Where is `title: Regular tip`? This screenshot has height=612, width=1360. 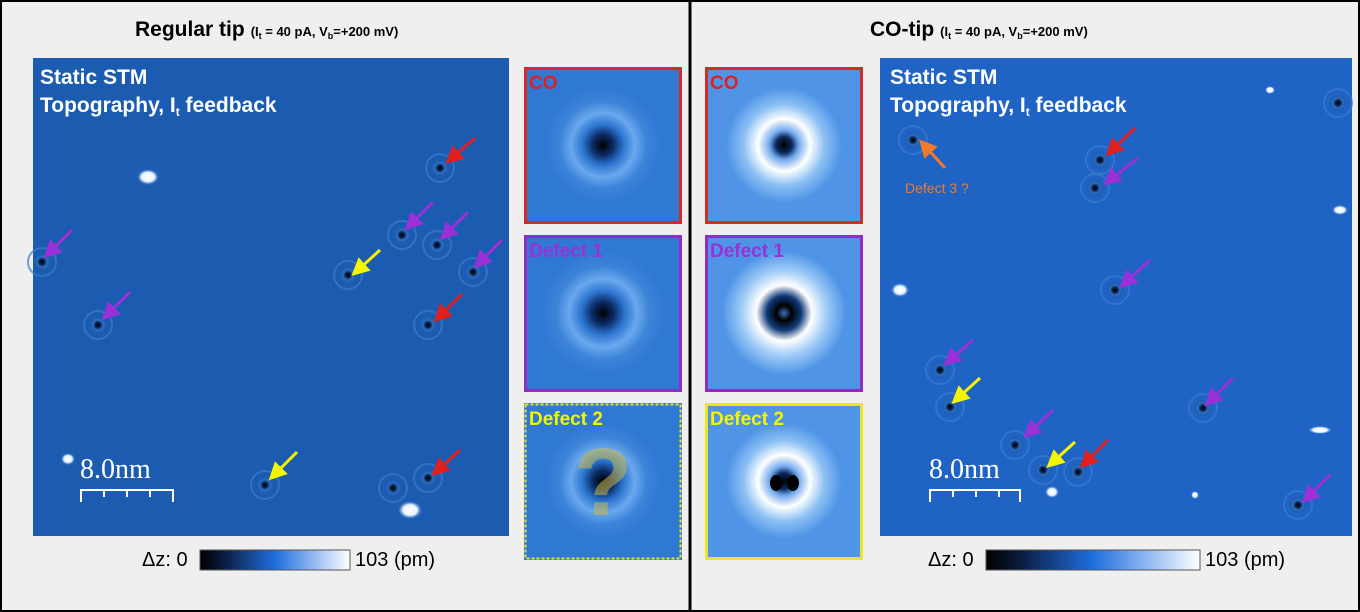
title: Regular tip is located at coordinates (190, 29).